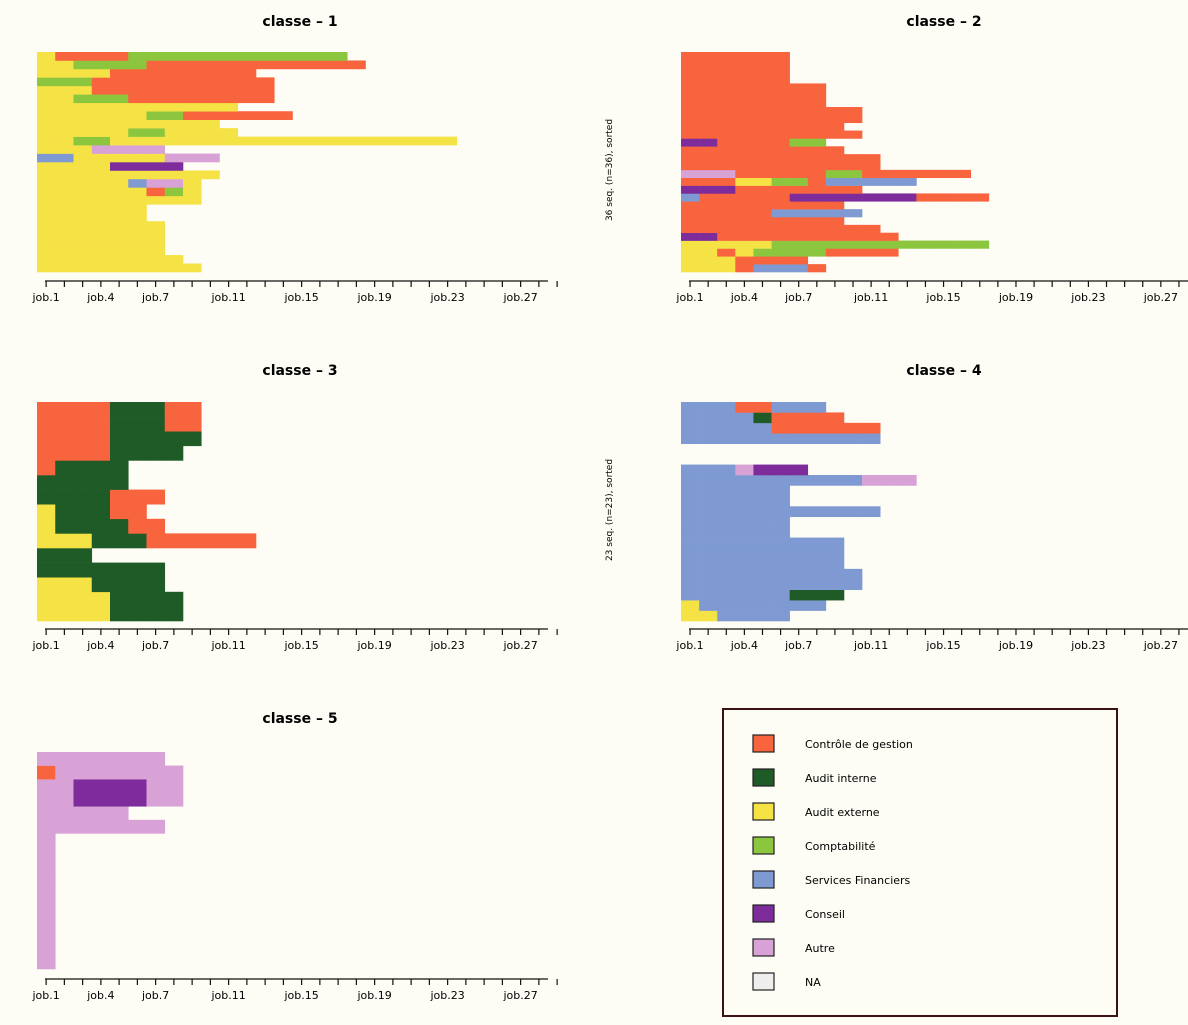  What do you see at coordinates (1015, 297) in the screenshot?
I see `x-tick-label: job.19` at bounding box center [1015, 297].